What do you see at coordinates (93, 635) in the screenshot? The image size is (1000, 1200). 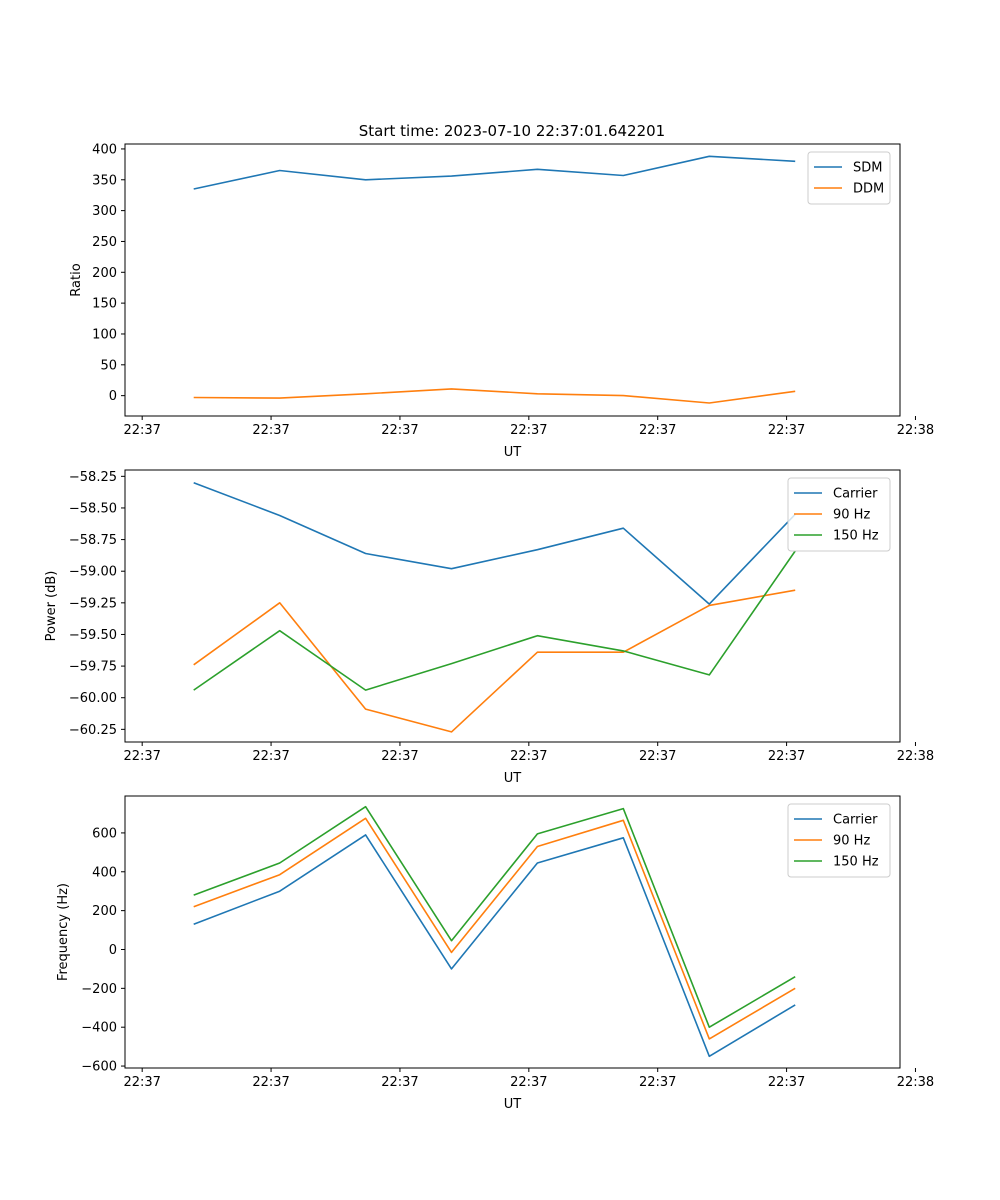 I see `y-tick-label: −59.50` at bounding box center [93, 635].